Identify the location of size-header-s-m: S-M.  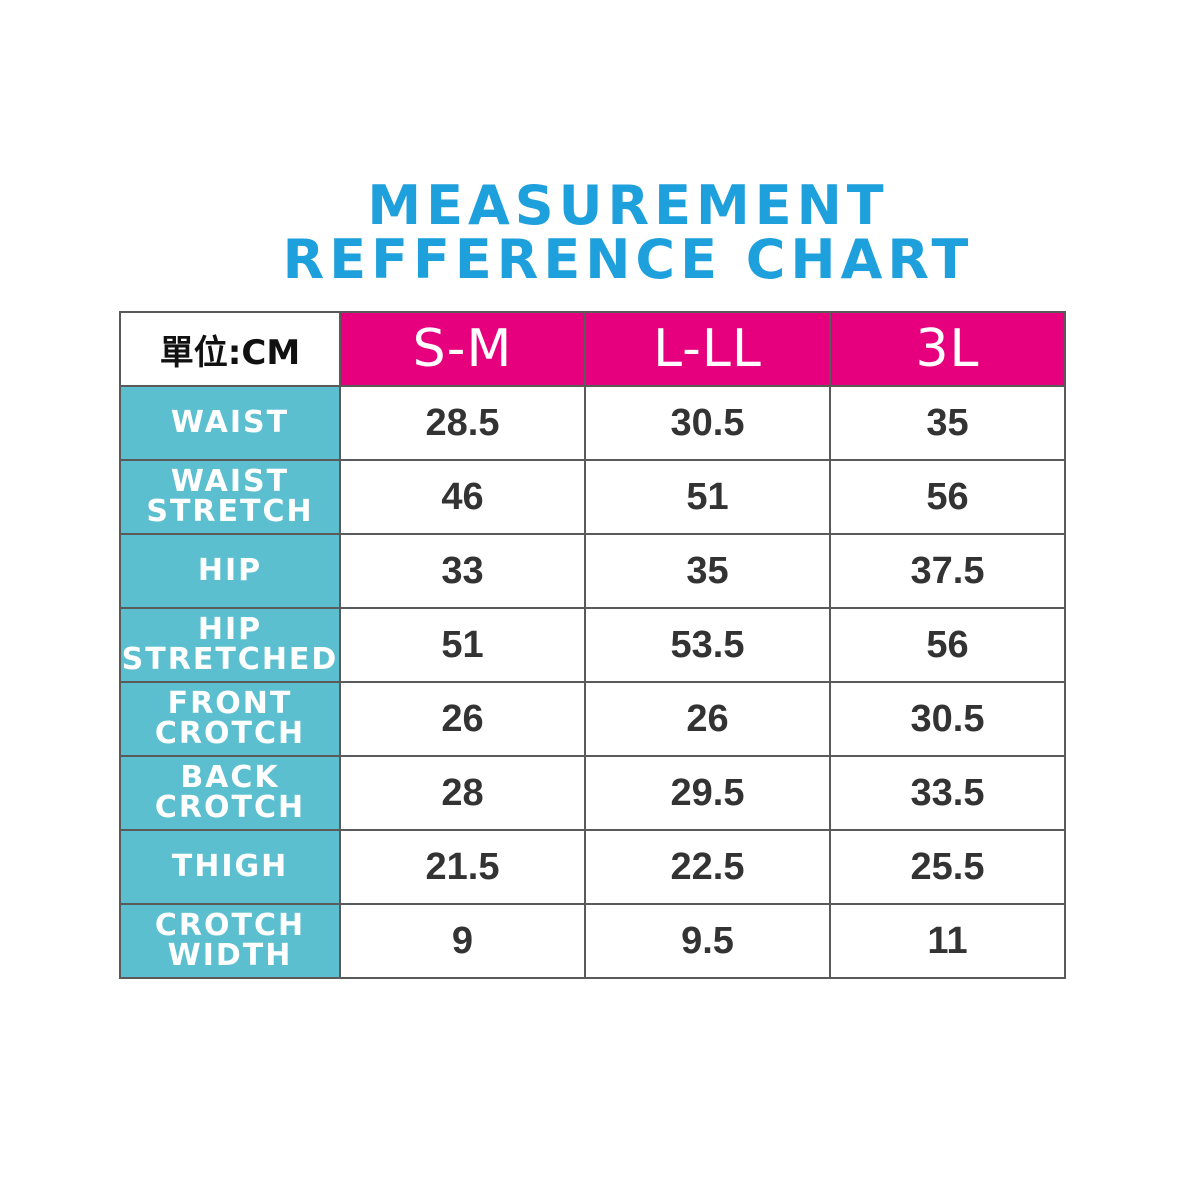
(462, 349).